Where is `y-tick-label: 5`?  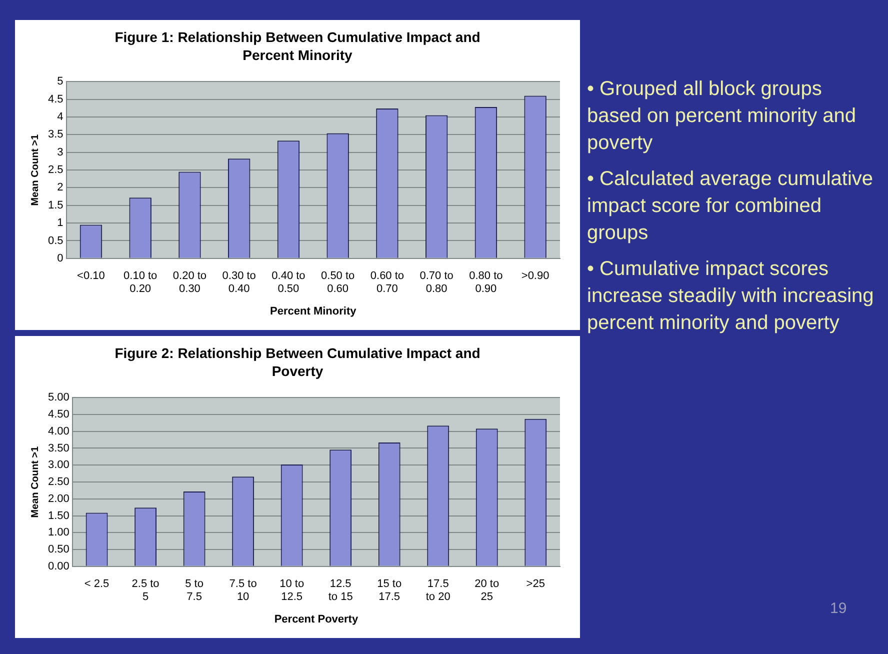
y-tick-label: 5 is located at coordinates (60, 82).